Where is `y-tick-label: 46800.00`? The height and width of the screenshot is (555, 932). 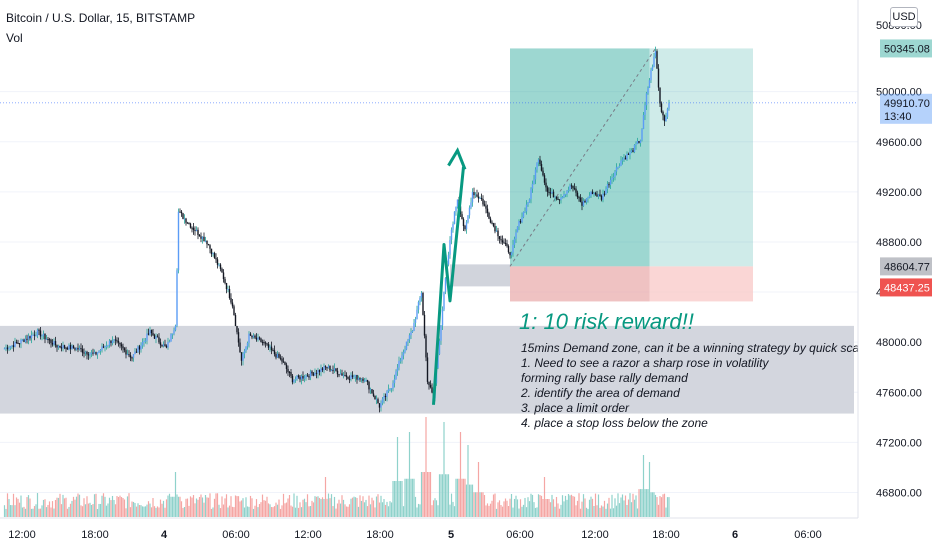
y-tick-label: 46800.00 is located at coordinates (899, 493).